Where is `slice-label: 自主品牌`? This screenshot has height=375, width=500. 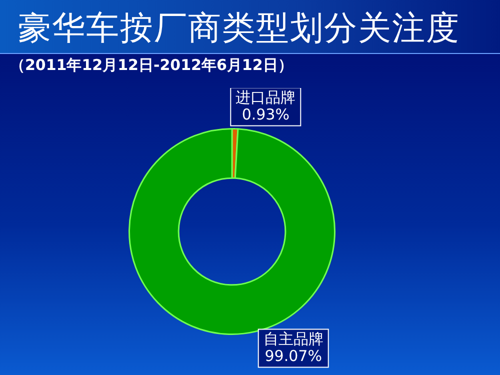
slice-label: 自主品牌 is located at coordinates (293, 339).